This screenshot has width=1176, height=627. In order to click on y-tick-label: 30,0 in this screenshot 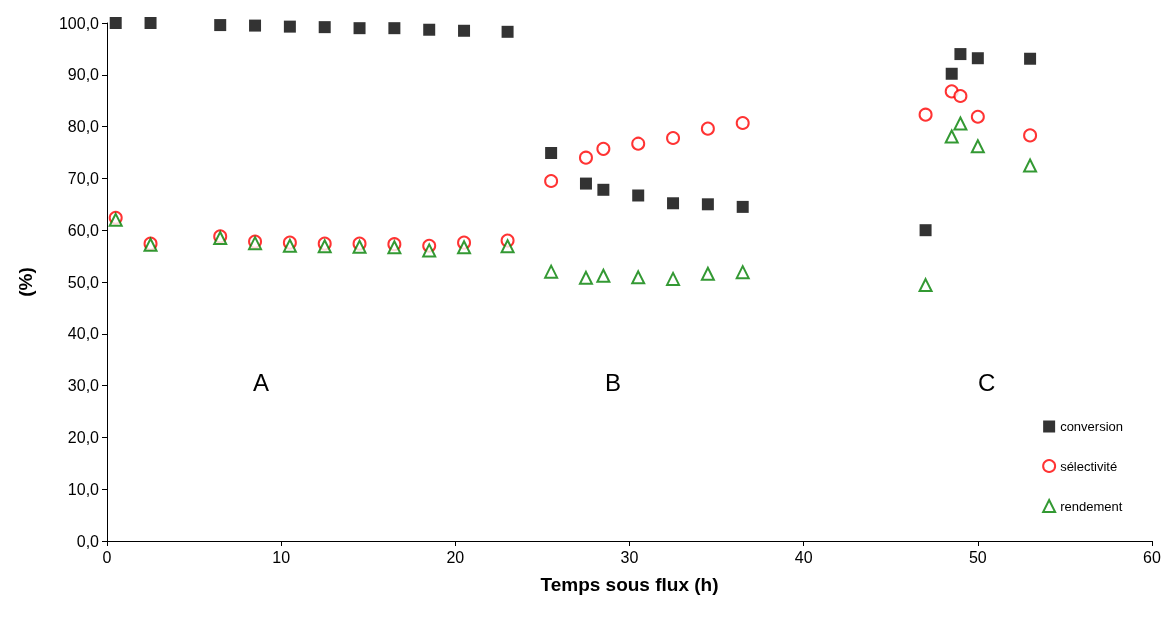, I will do `click(83, 386)`.